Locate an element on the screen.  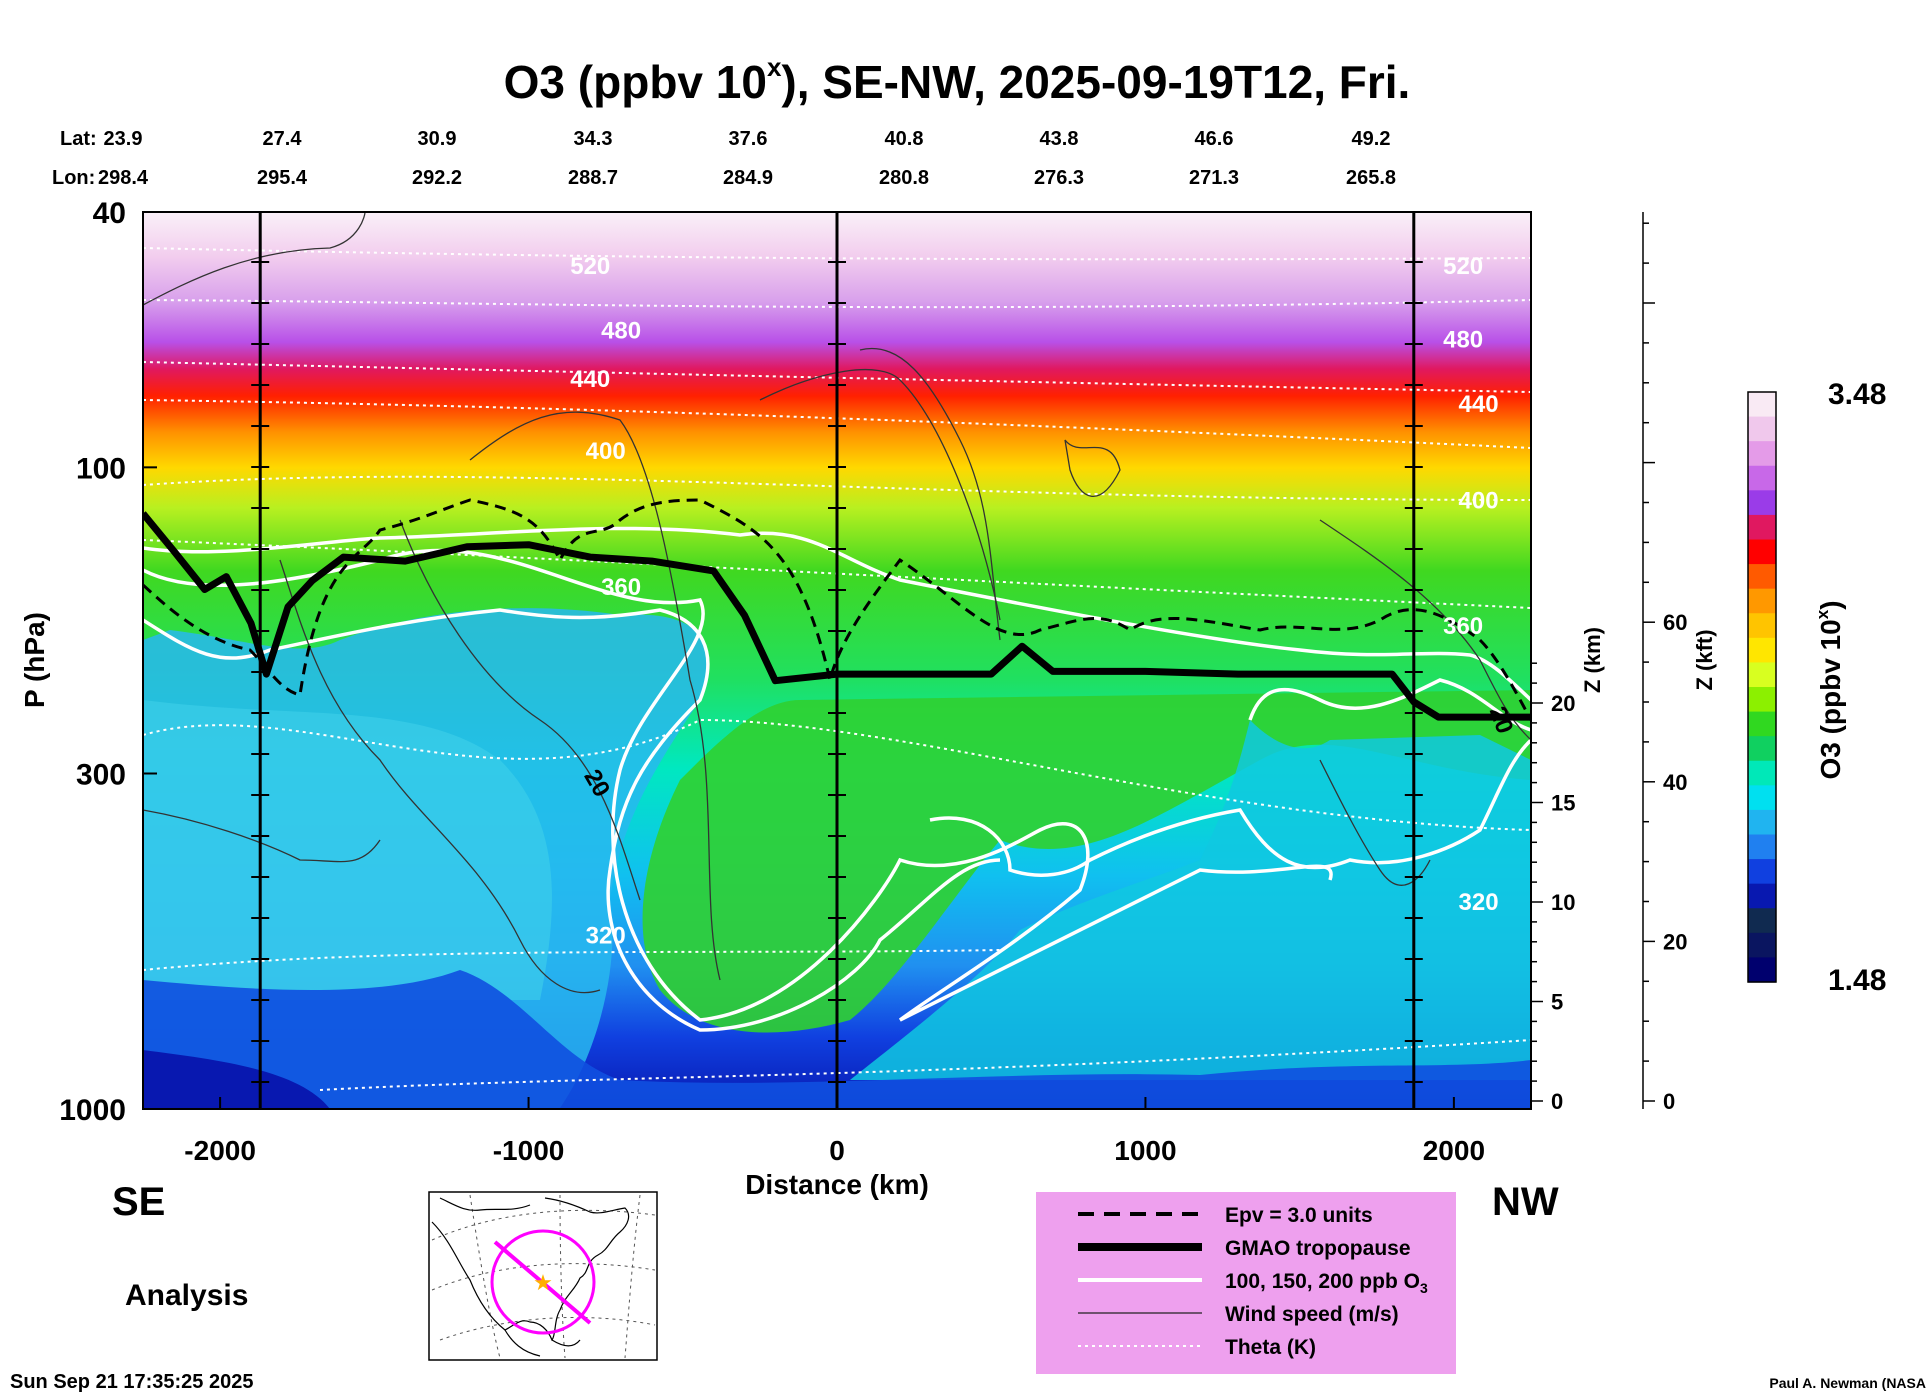
epv-line is located at coordinates (837, 609).